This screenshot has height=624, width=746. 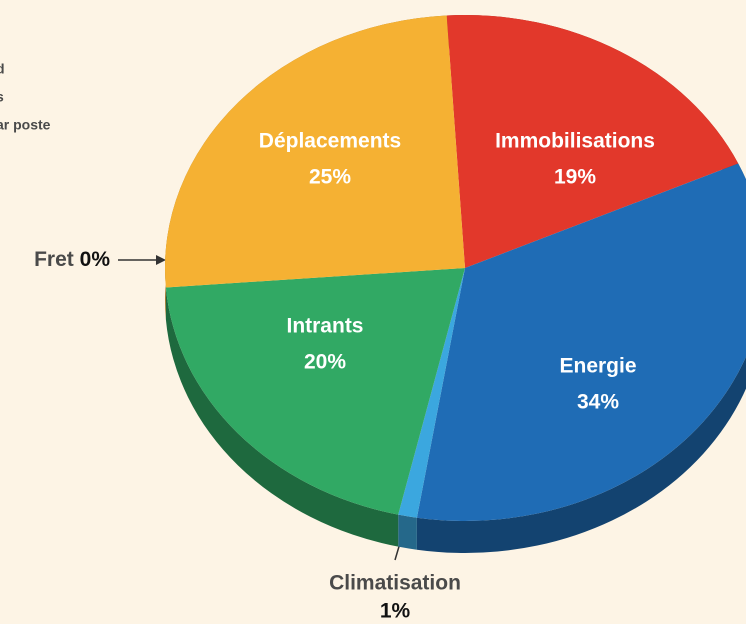 What do you see at coordinates (25, 125) in the screenshot?
I see `title-line: ar poste` at bounding box center [25, 125].